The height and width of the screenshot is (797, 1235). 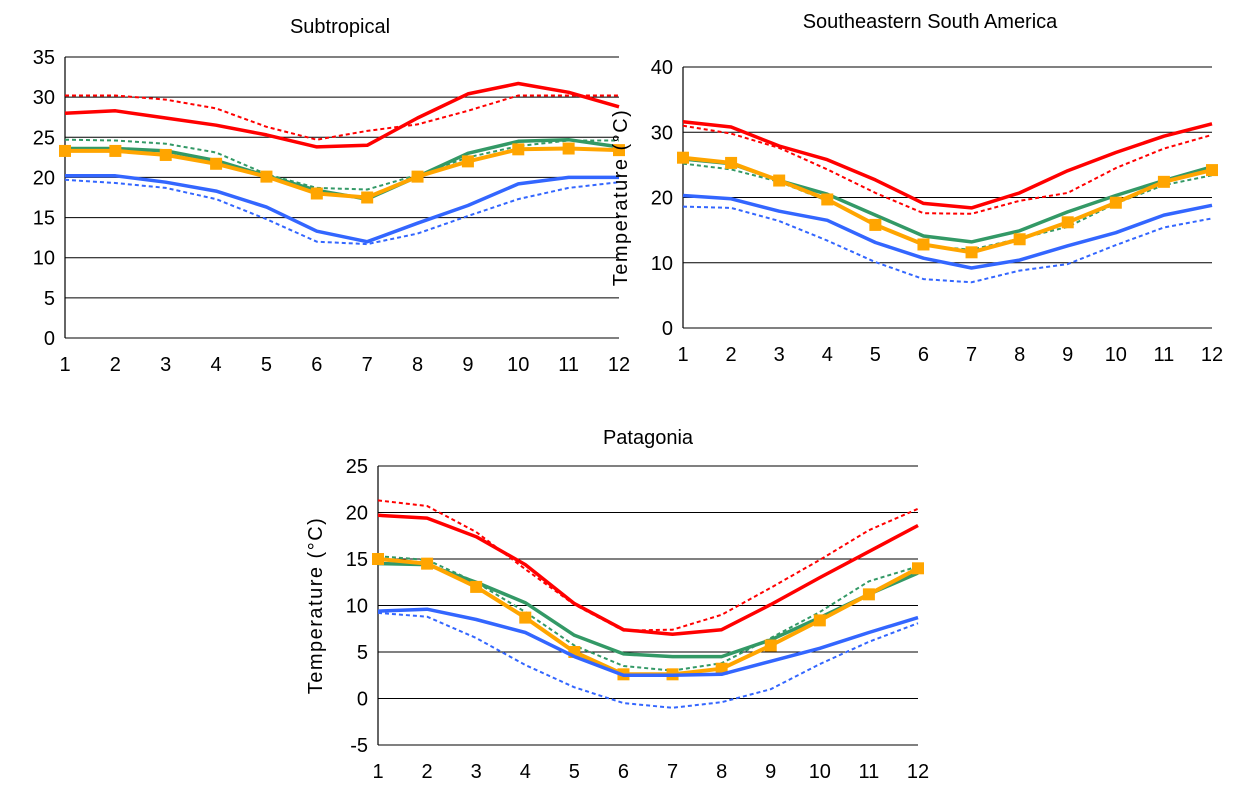 What do you see at coordinates (648, 438) in the screenshot?
I see `chart-title: Patagonia` at bounding box center [648, 438].